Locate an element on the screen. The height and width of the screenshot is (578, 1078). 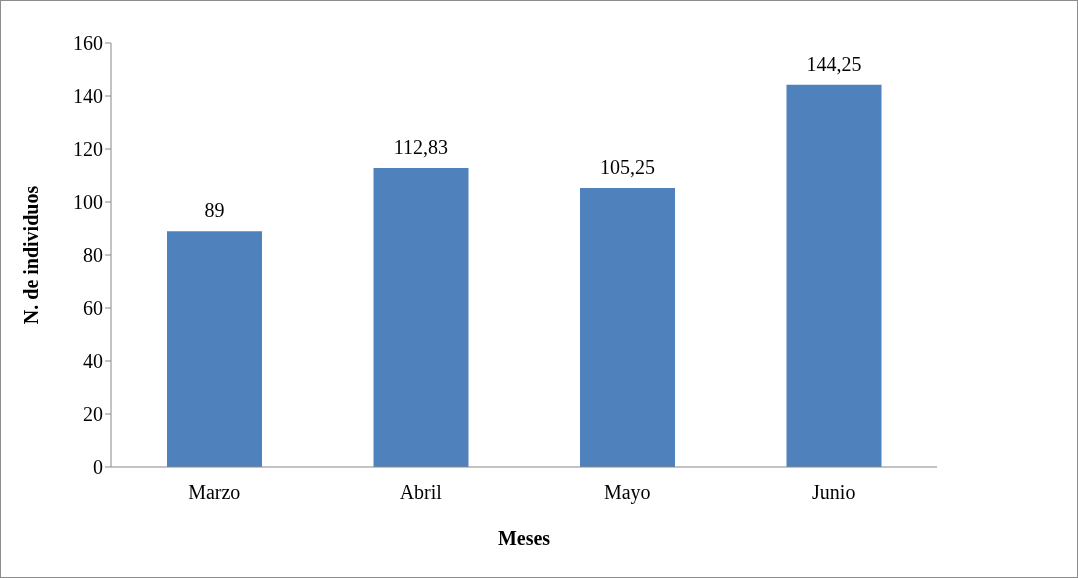
y-tick-label: 100 is located at coordinates (88, 202).